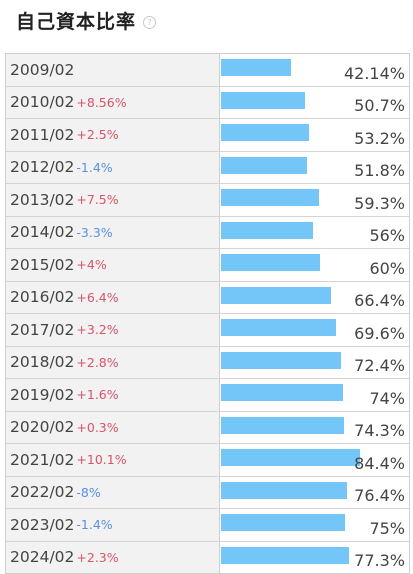  I want to click on help-icon: ?, so click(149, 22).